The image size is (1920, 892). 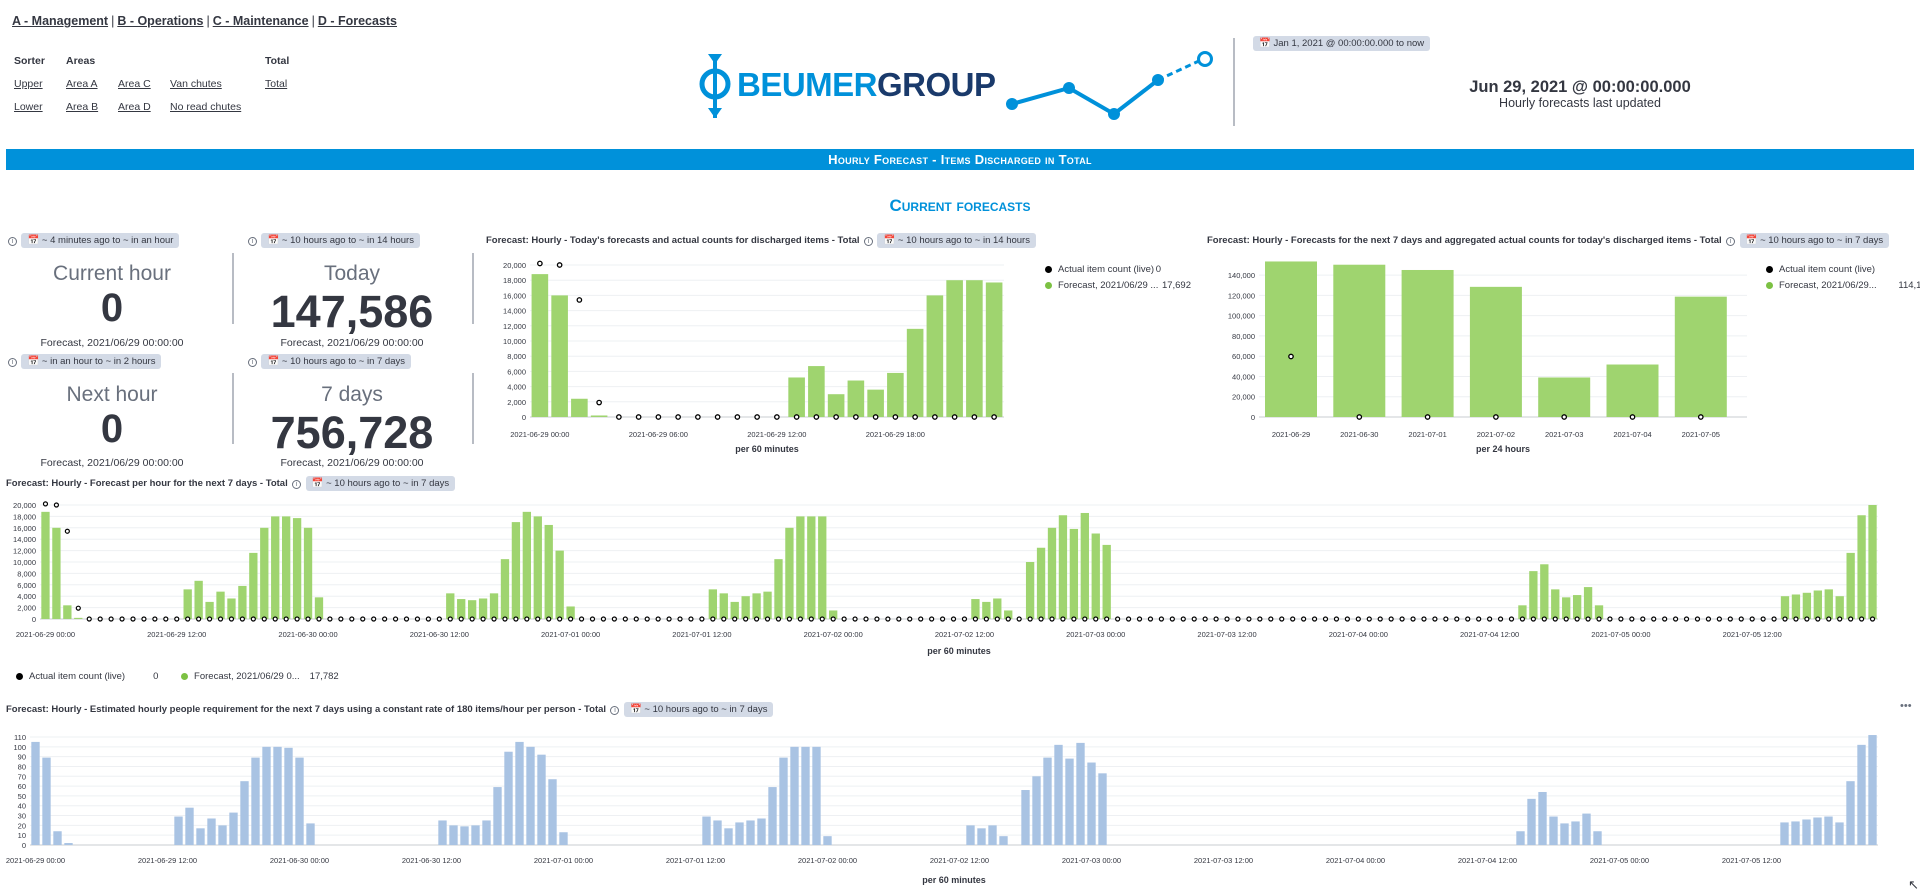 I want to click on nav-link-maintenance: C - Maintenance, so click(x=260, y=21).